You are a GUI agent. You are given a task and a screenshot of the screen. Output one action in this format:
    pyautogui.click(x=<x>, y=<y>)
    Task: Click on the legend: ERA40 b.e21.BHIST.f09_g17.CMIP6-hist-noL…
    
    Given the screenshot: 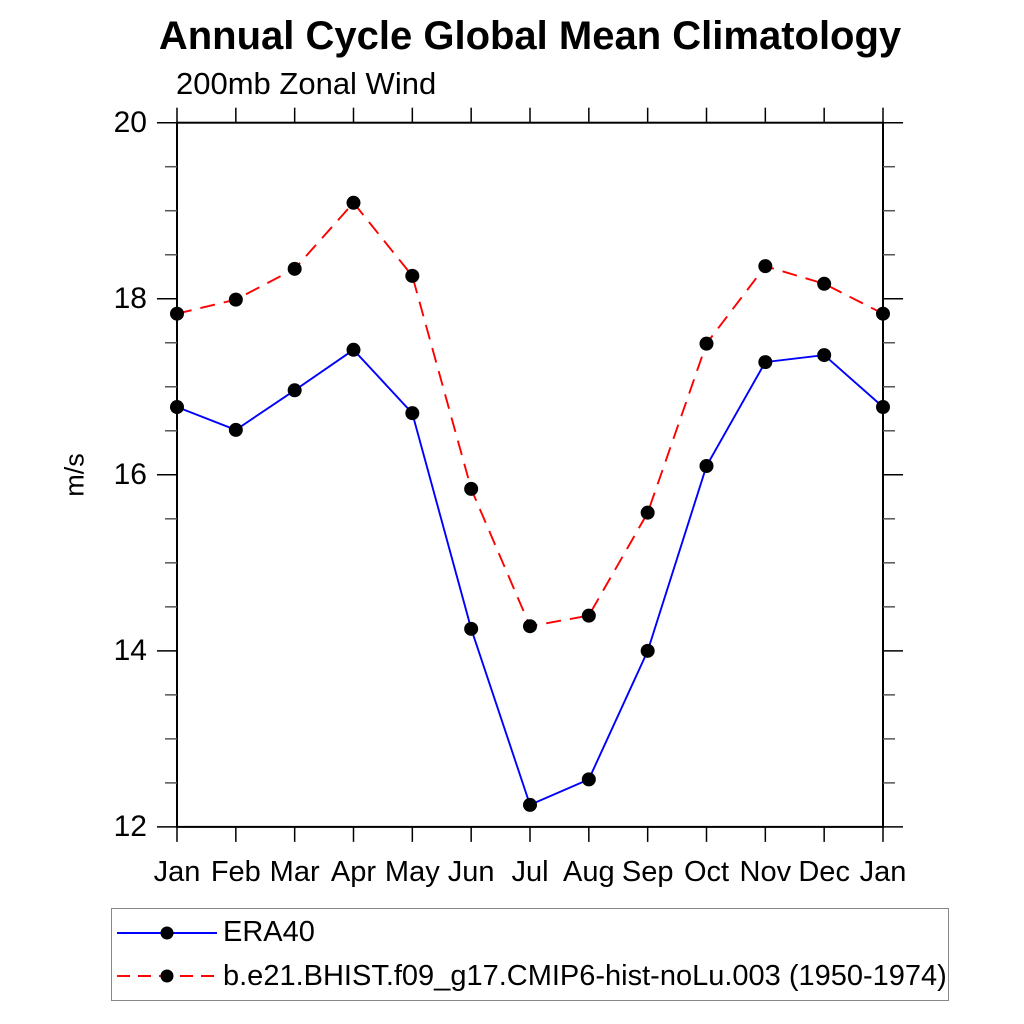 What is the action you would take?
    pyautogui.click(x=530, y=954)
    